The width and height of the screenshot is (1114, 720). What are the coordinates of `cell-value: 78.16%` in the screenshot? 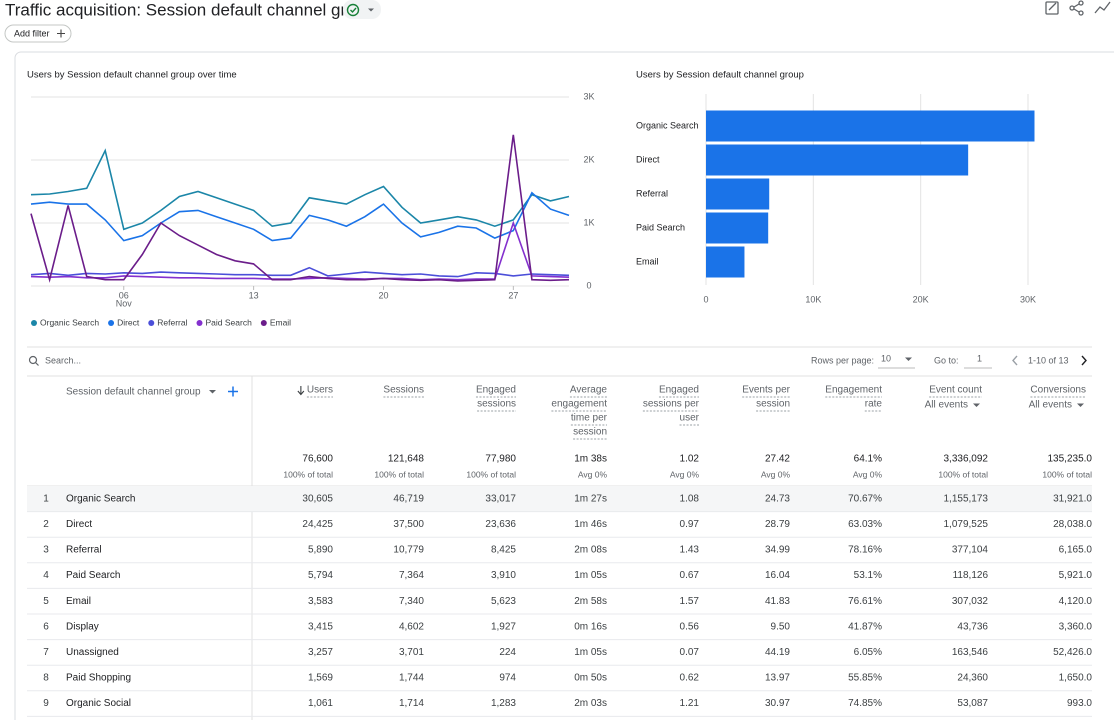 It's located at (865, 550).